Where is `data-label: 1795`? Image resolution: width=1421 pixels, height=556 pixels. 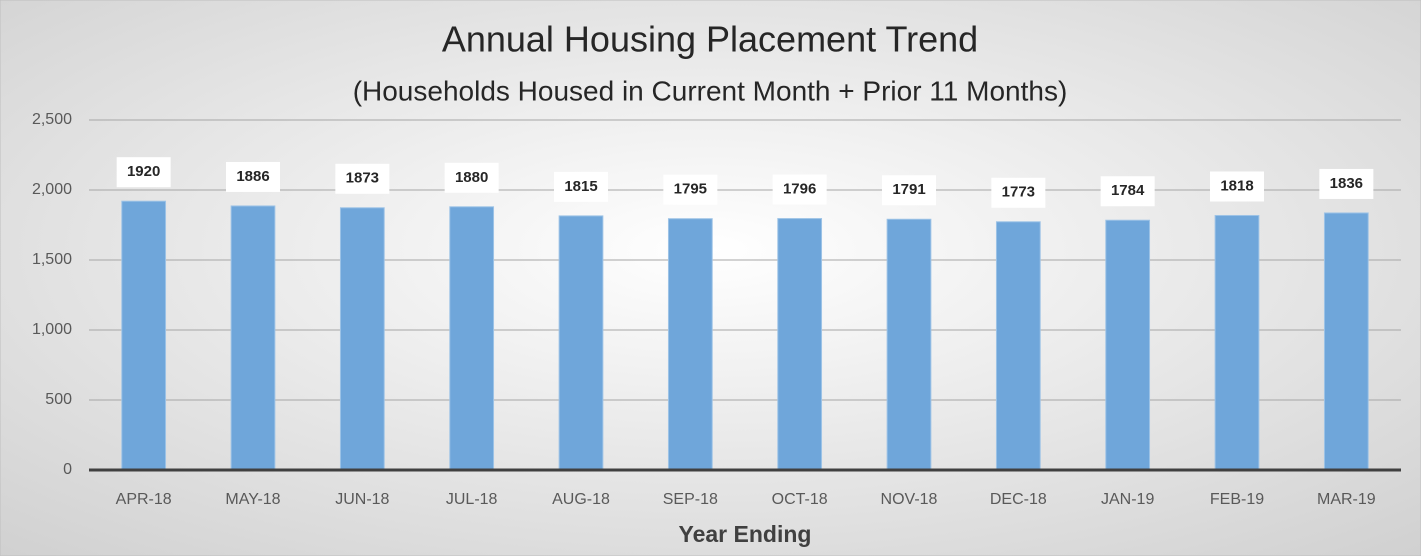
data-label: 1795 is located at coordinates (690, 189).